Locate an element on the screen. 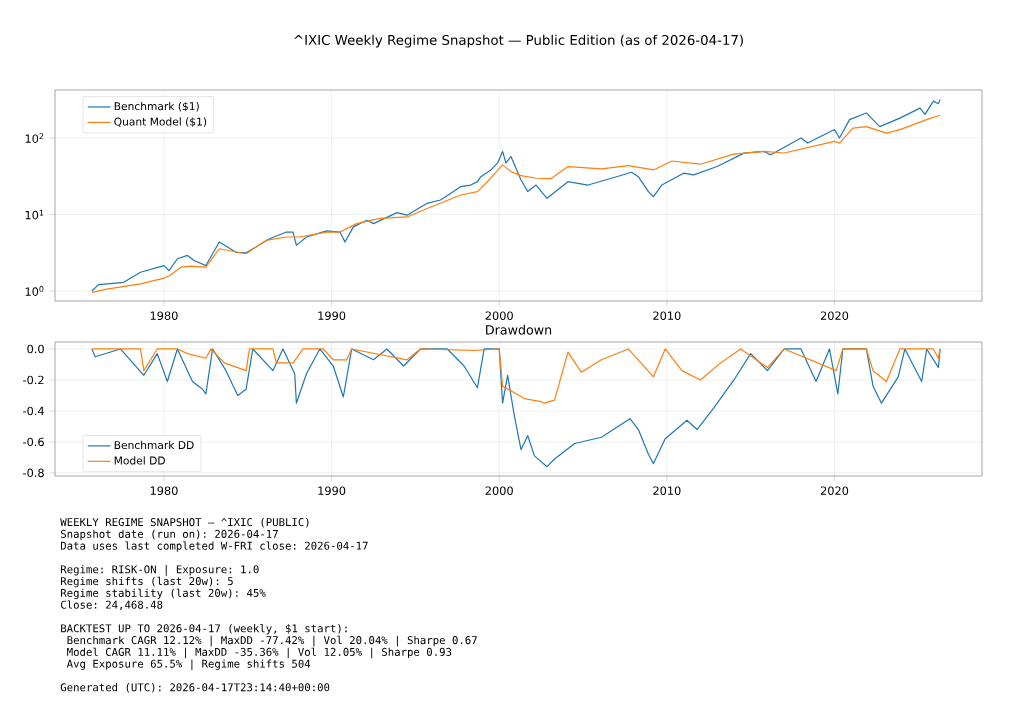 The image size is (1024, 725). y-tick-label: -0.8 is located at coordinates (33, 473).